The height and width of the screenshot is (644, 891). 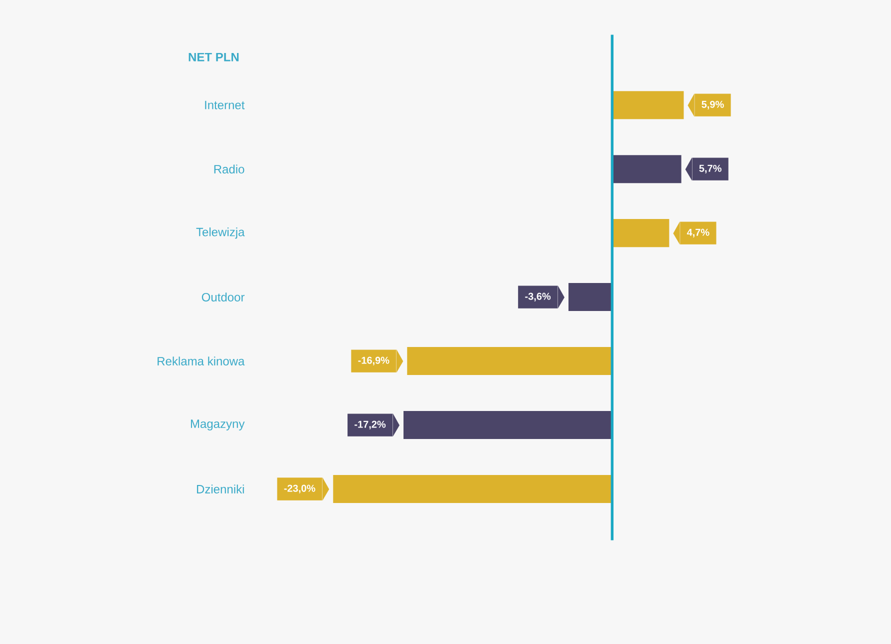 I want to click on data-label: 5,7%, so click(x=710, y=169).